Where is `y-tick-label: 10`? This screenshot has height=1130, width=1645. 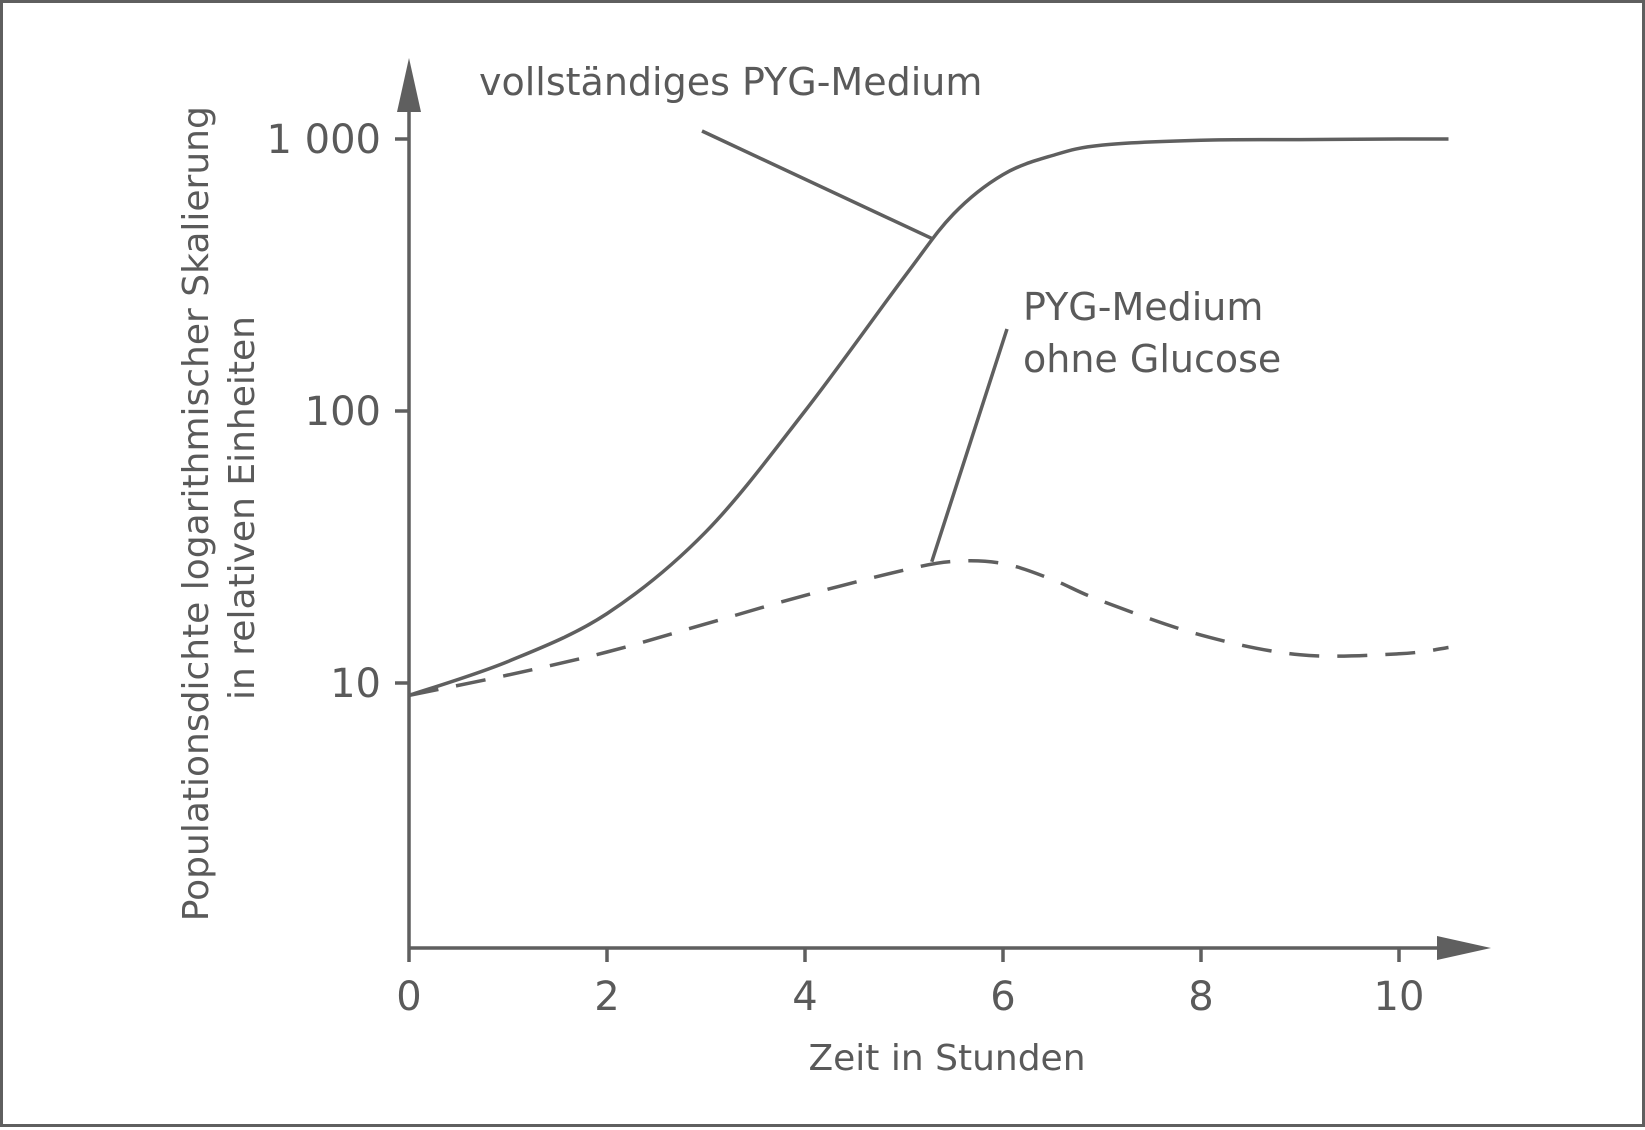 y-tick-label: 10 is located at coordinates (355, 684).